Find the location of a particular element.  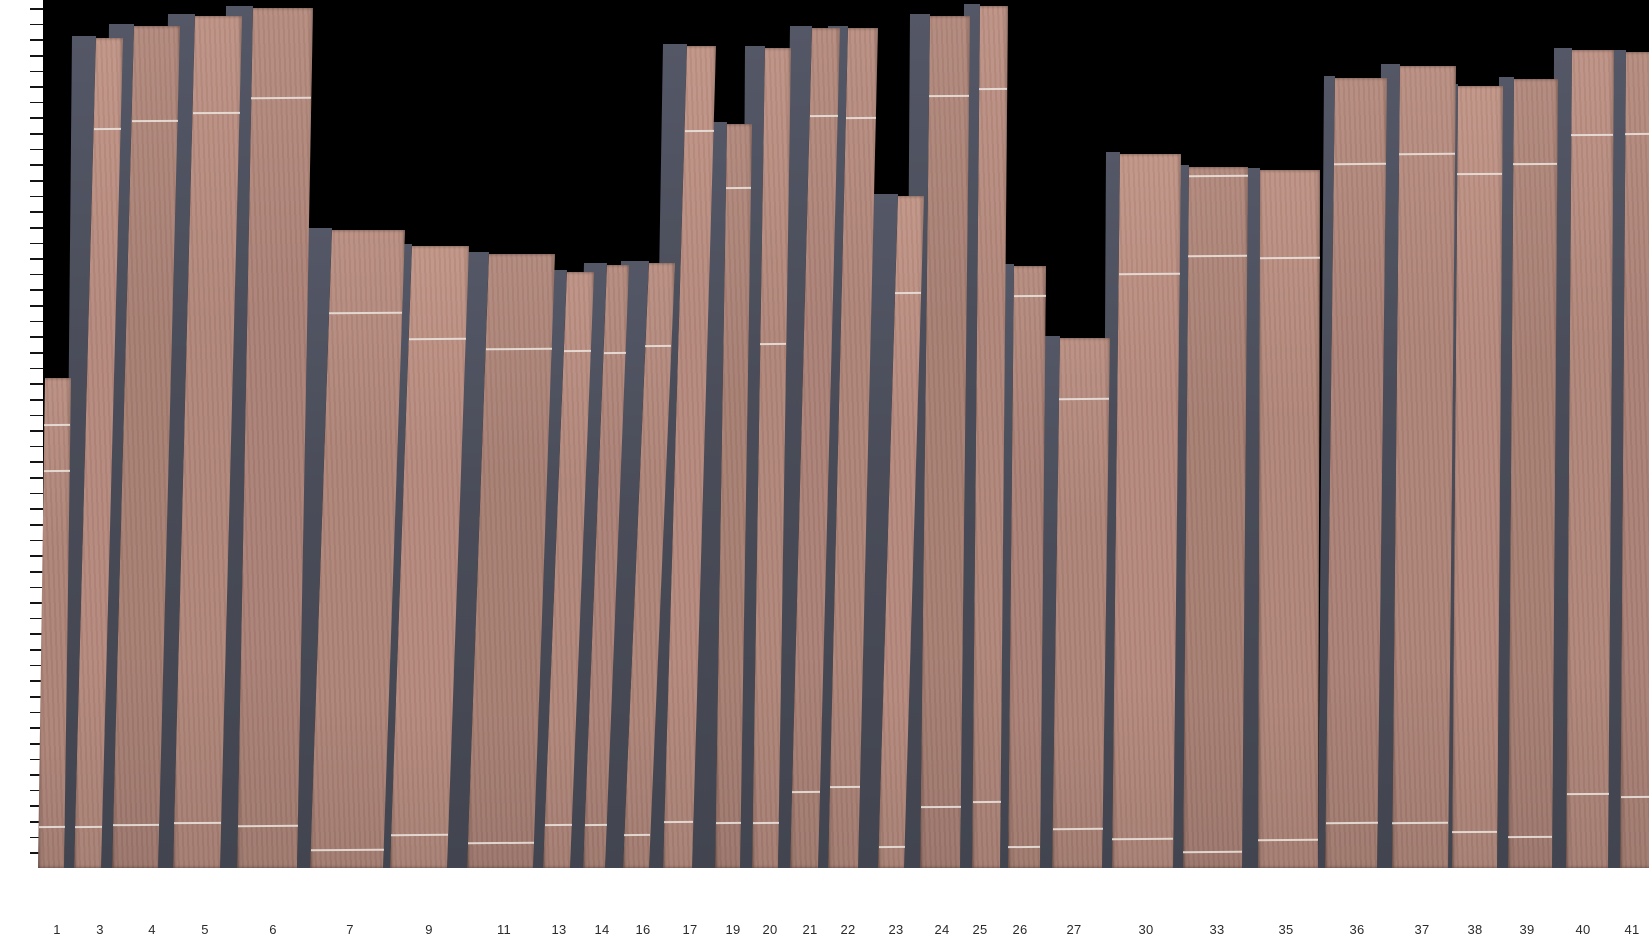

sheet-number-label: 13 is located at coordinates (559, 929).